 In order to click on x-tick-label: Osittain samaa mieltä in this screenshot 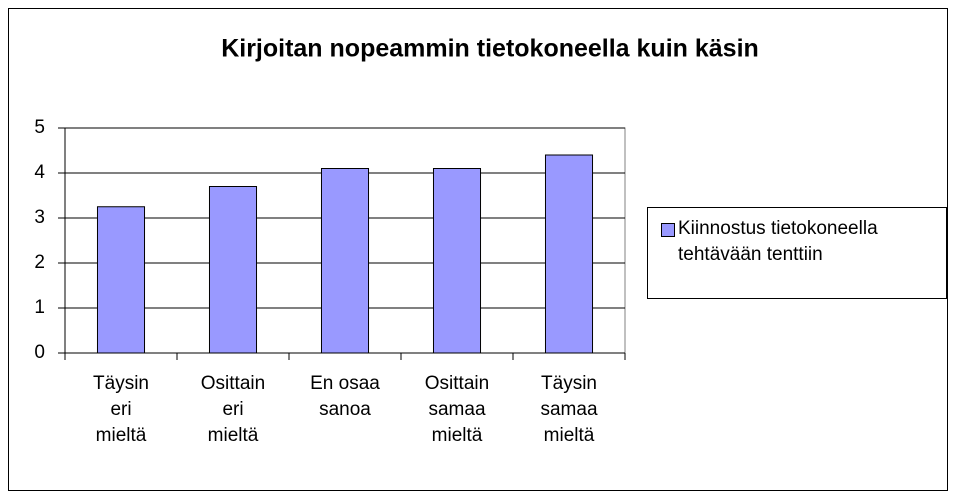, I will do `click(457, 409)`.